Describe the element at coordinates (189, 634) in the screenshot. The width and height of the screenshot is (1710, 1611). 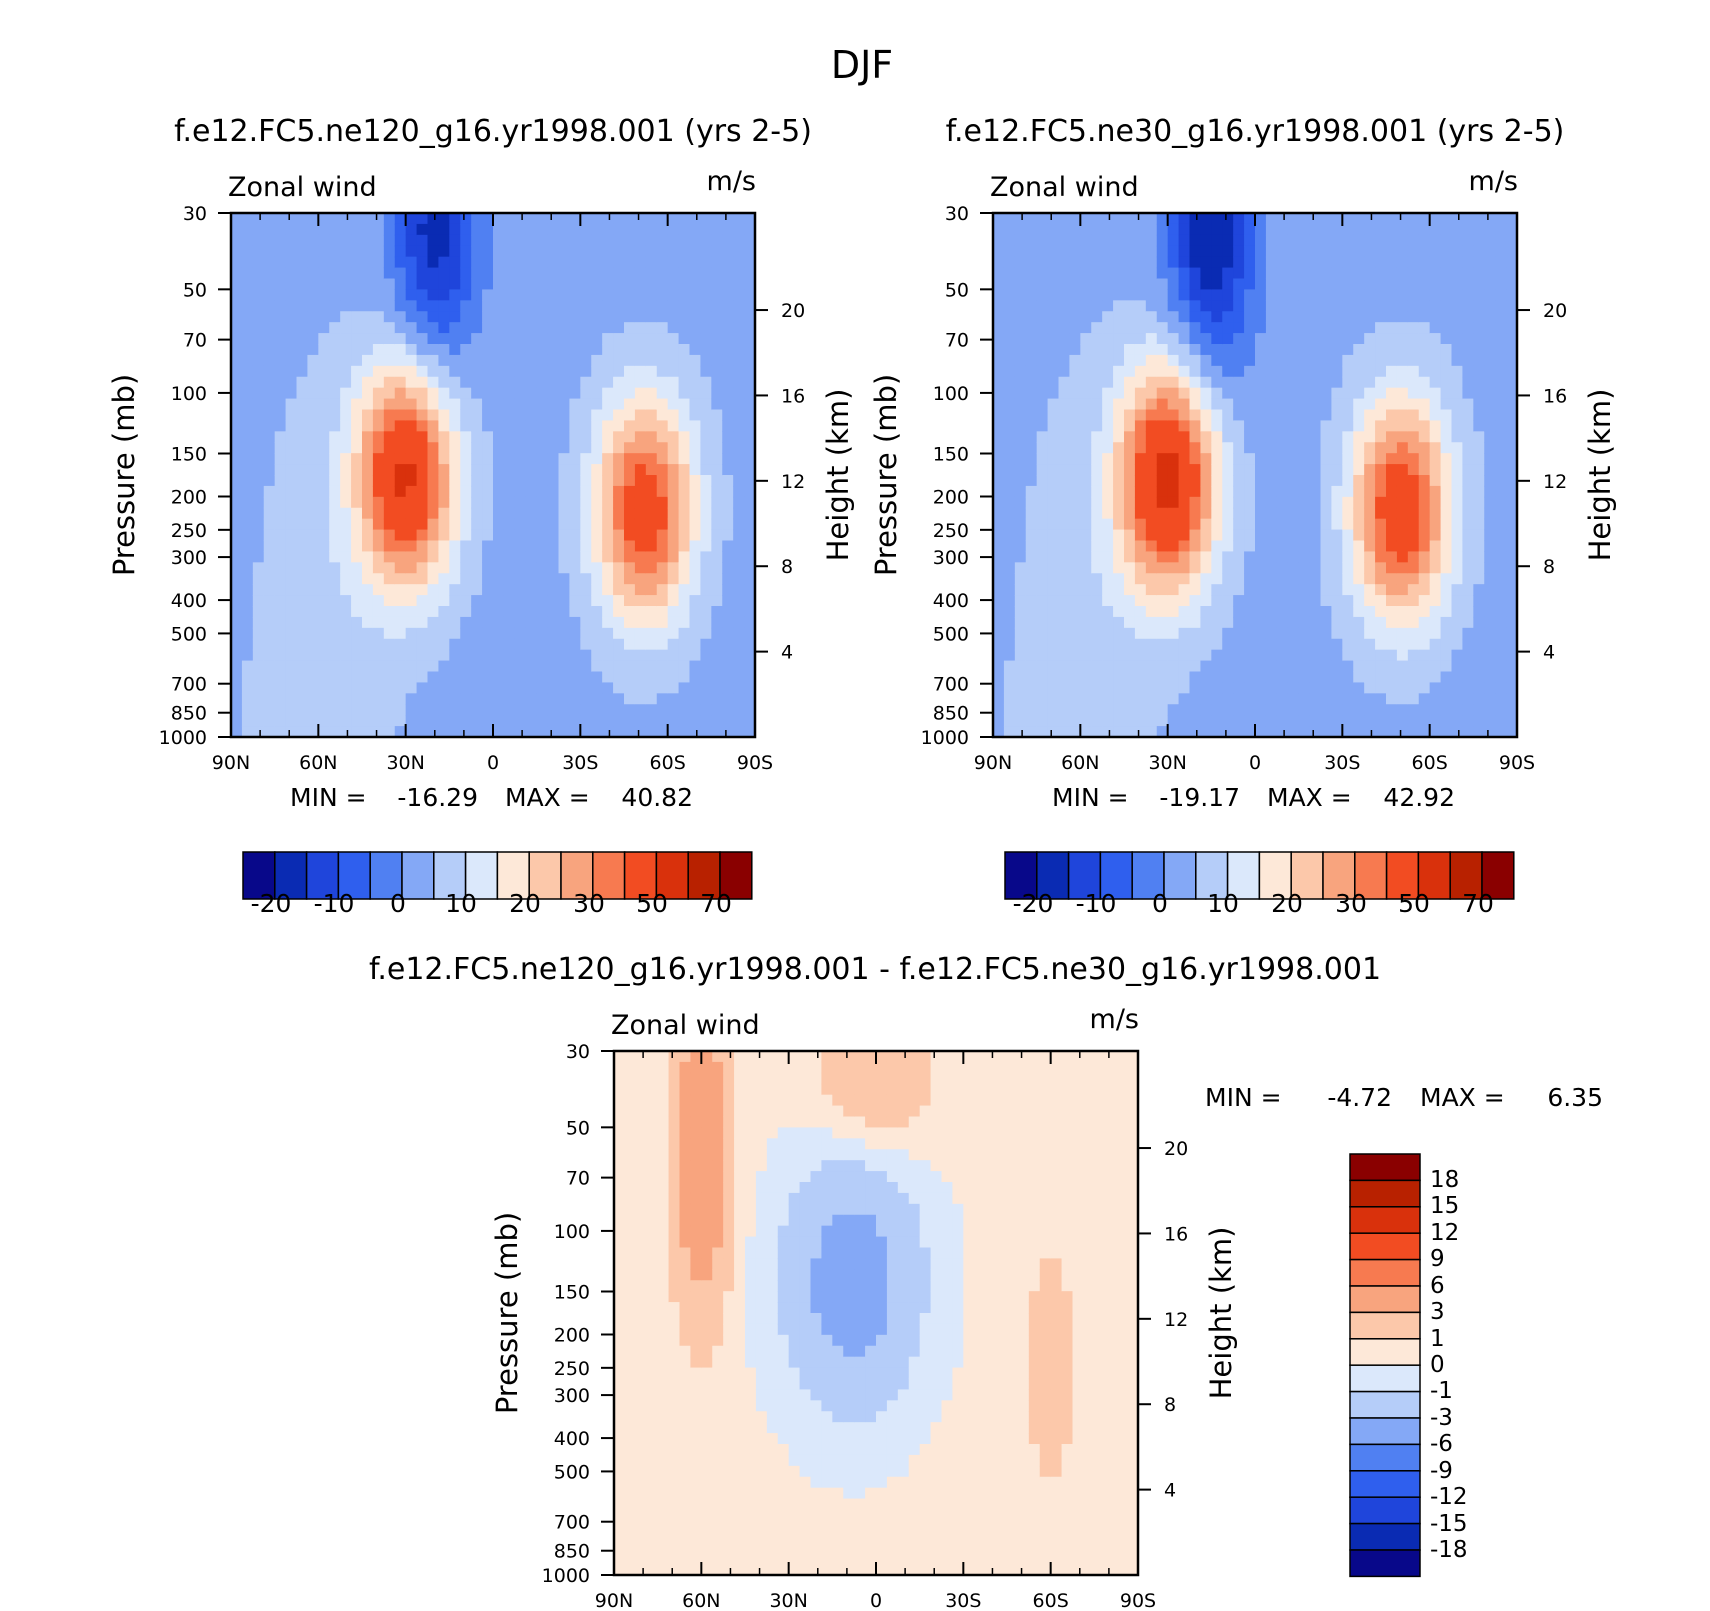
I see `y-tick-label: 500` at that location.